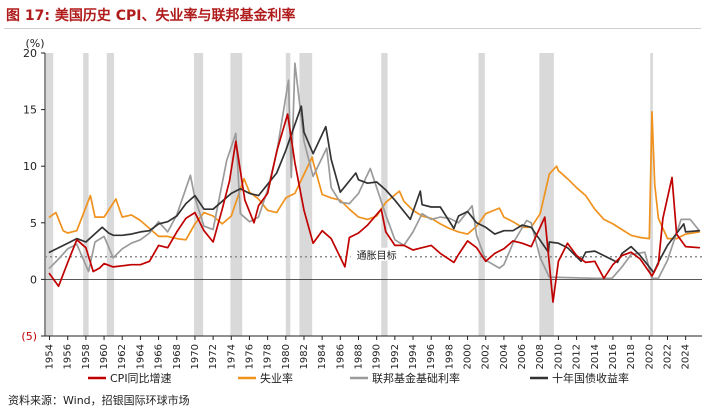 The height and width of the screenshot is (416, 707). What do you see at coordinates (159, 356) in the screenshot?
I see `x-tick-label-6: 1966` at bounding box center [159, 356].